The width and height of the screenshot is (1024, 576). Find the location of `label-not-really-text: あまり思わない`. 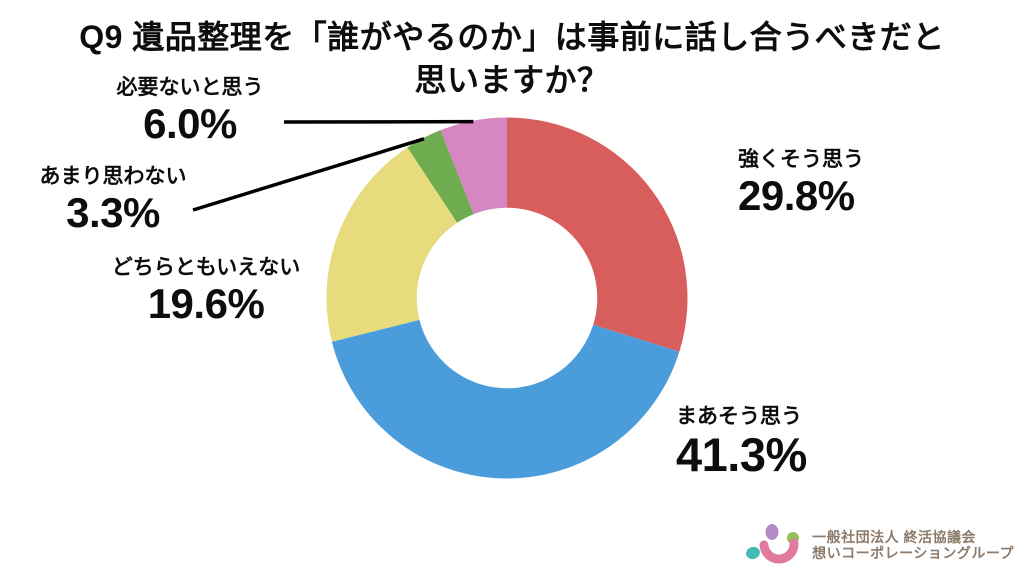

label-not-really-text: あまり思わない is located at coordinates (113, 176).